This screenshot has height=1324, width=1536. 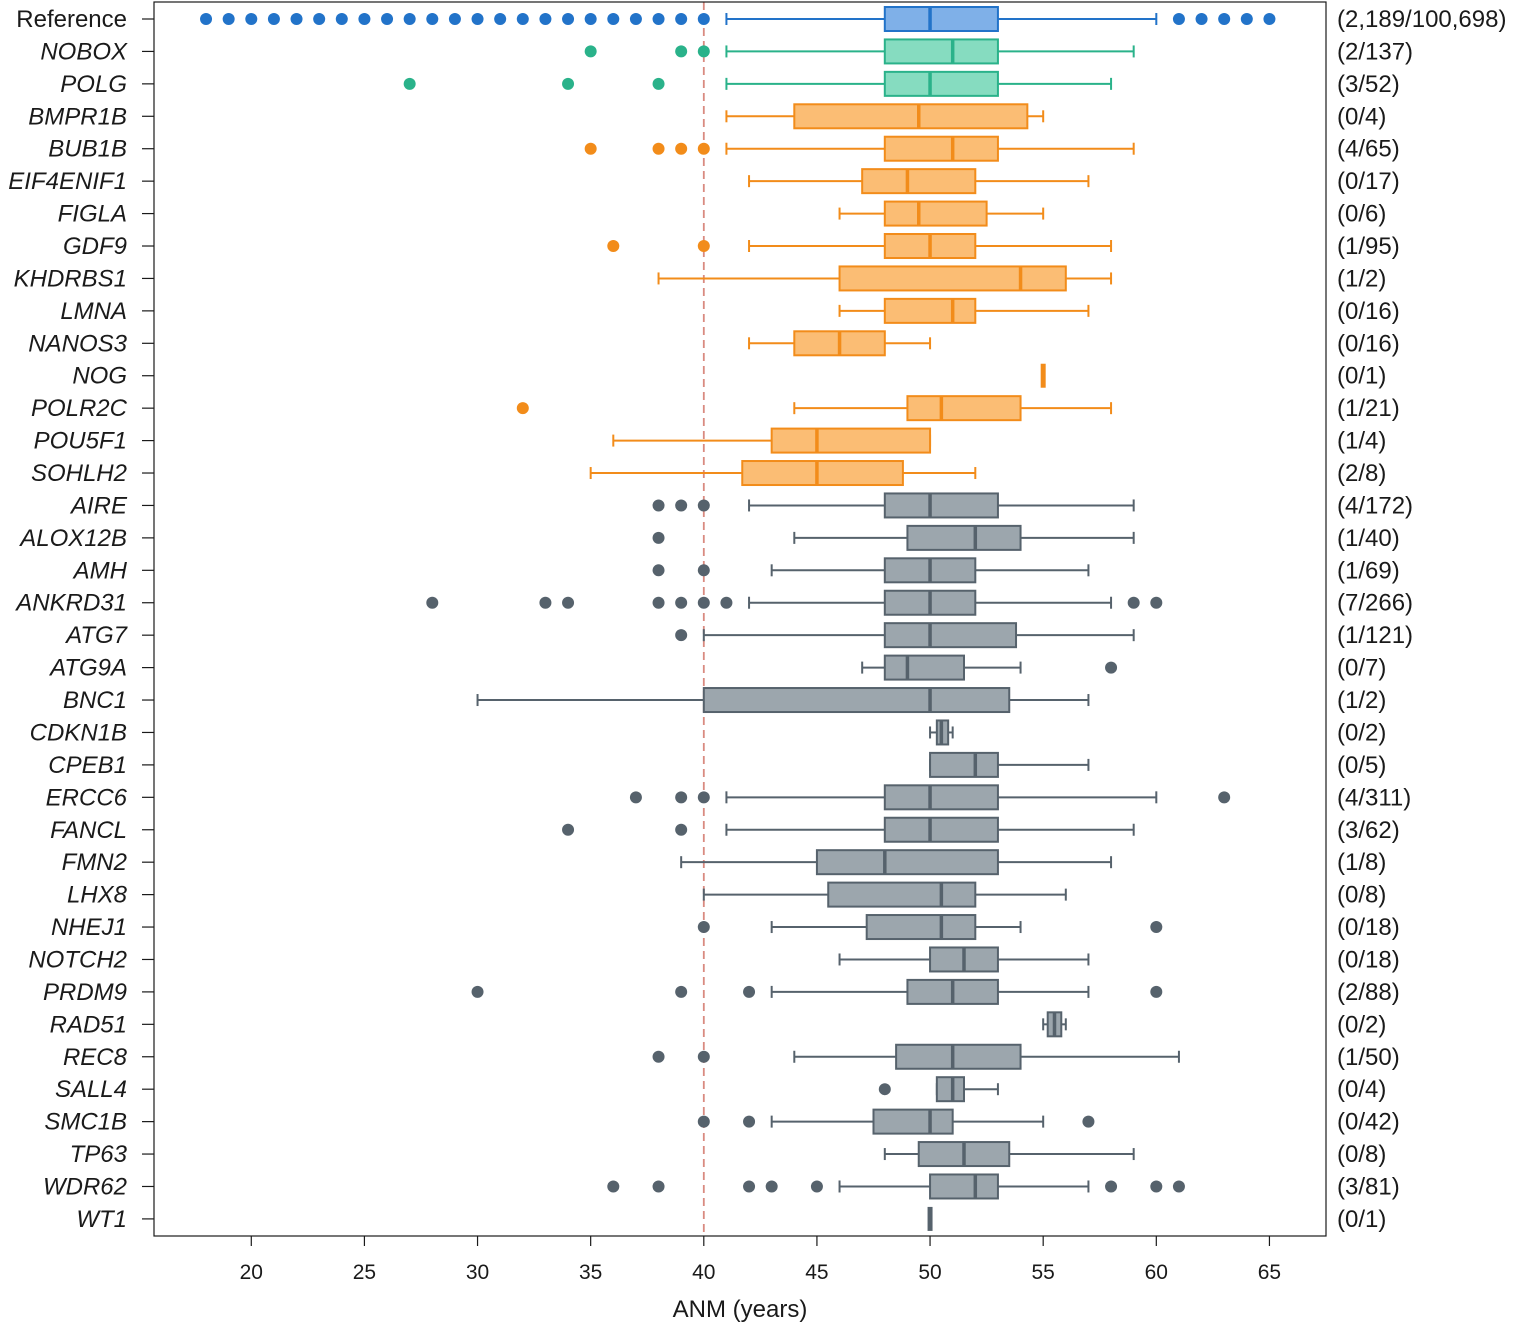 What do you see at coordinates (893, 505) in the screenshot?
I see `box-aire` at bounding box center [893, 505].